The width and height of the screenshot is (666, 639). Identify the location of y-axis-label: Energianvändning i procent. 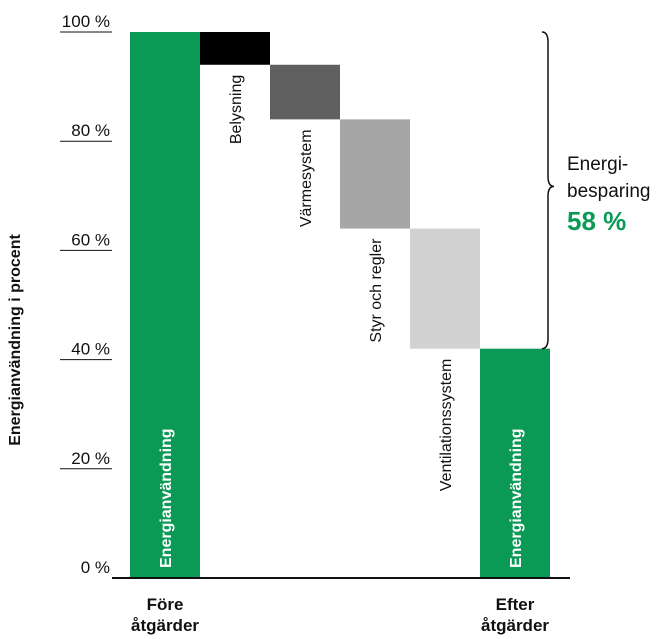
(15, 340).